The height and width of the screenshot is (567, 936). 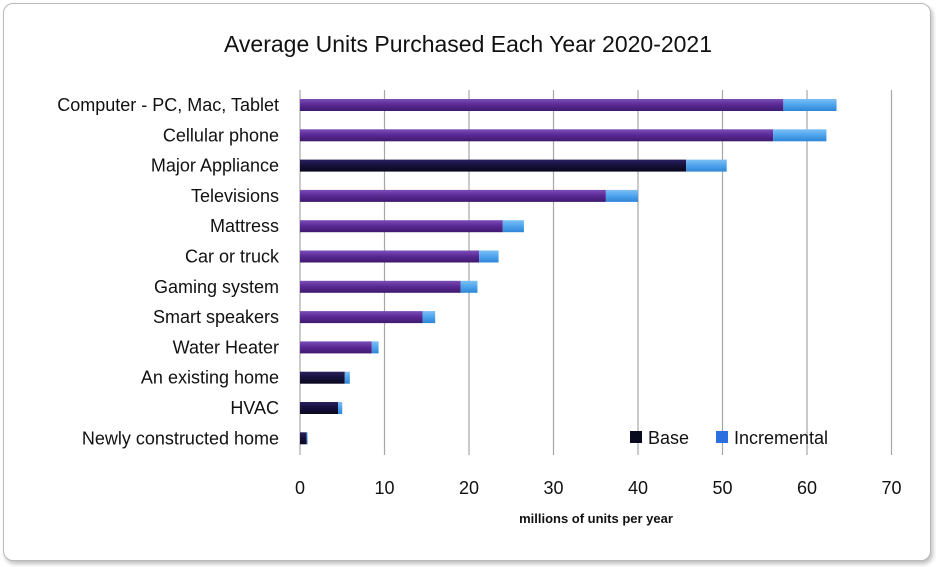 I want to click on category-label: HVAC, so click(x=254, y=408).